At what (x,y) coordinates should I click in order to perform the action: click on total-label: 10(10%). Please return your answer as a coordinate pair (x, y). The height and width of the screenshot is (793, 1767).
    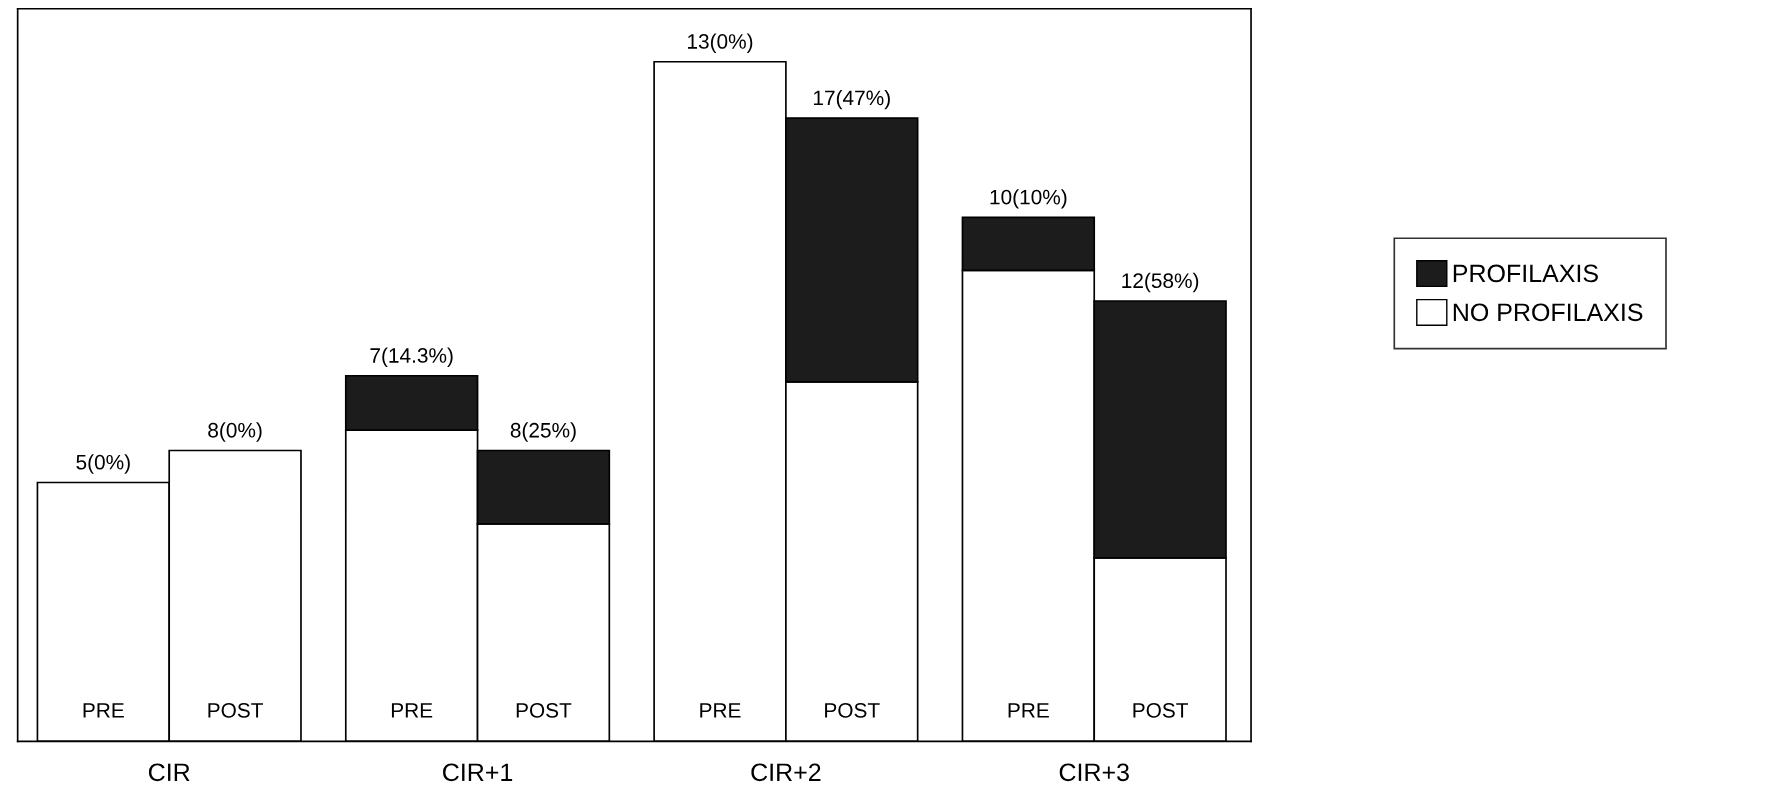
    Looking at the image, I should click on (1028, 199).